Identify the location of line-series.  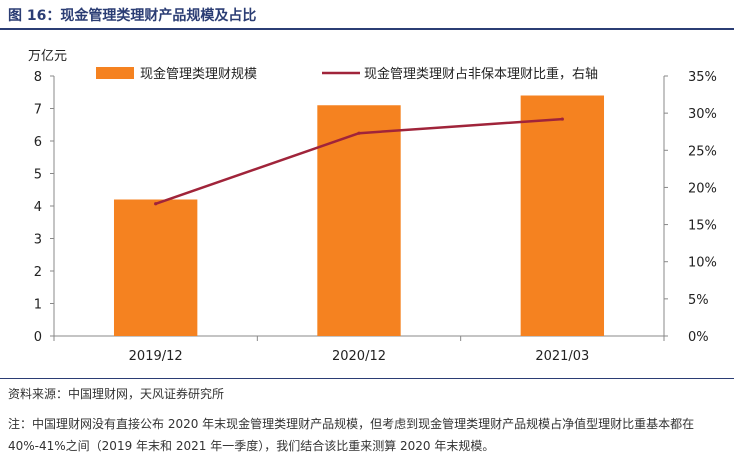
(359, 161).